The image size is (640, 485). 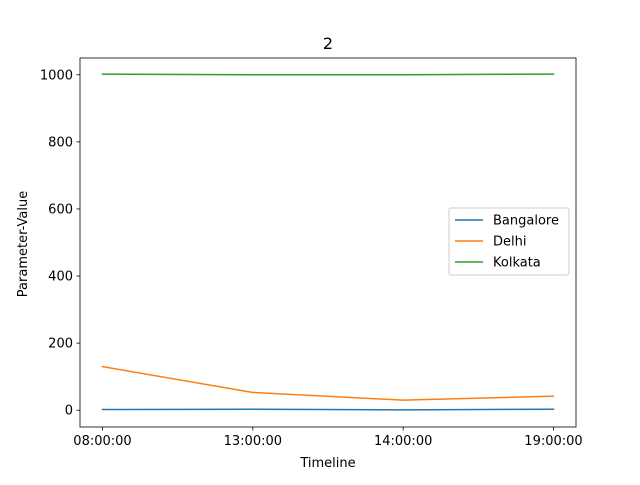 I want to click on y-tick-label: 600, so click(x=60, y=209).